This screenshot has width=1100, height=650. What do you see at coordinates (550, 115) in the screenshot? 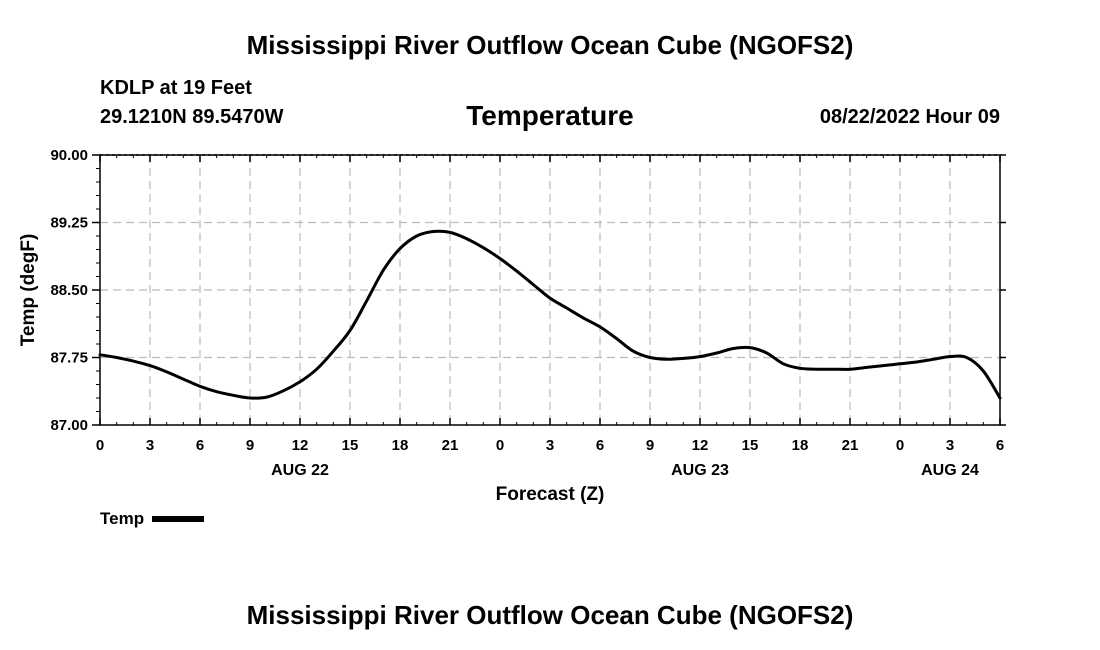
I see `chart-title: Temperature` at bounding box center [550, 115].